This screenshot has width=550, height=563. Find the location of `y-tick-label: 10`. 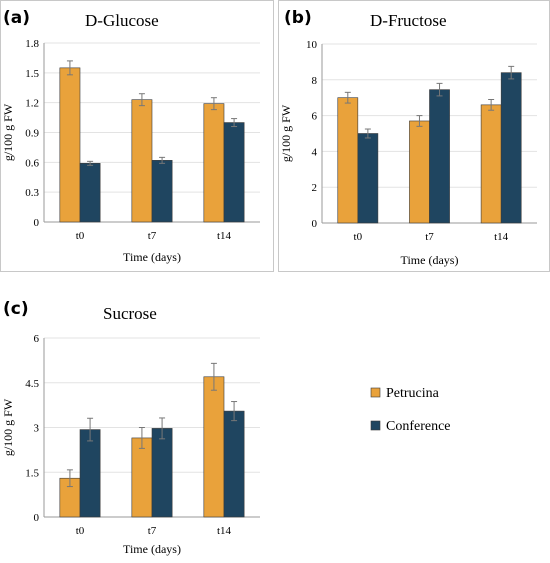

y-tick-label: 10 is located at coordinates (312, 45).